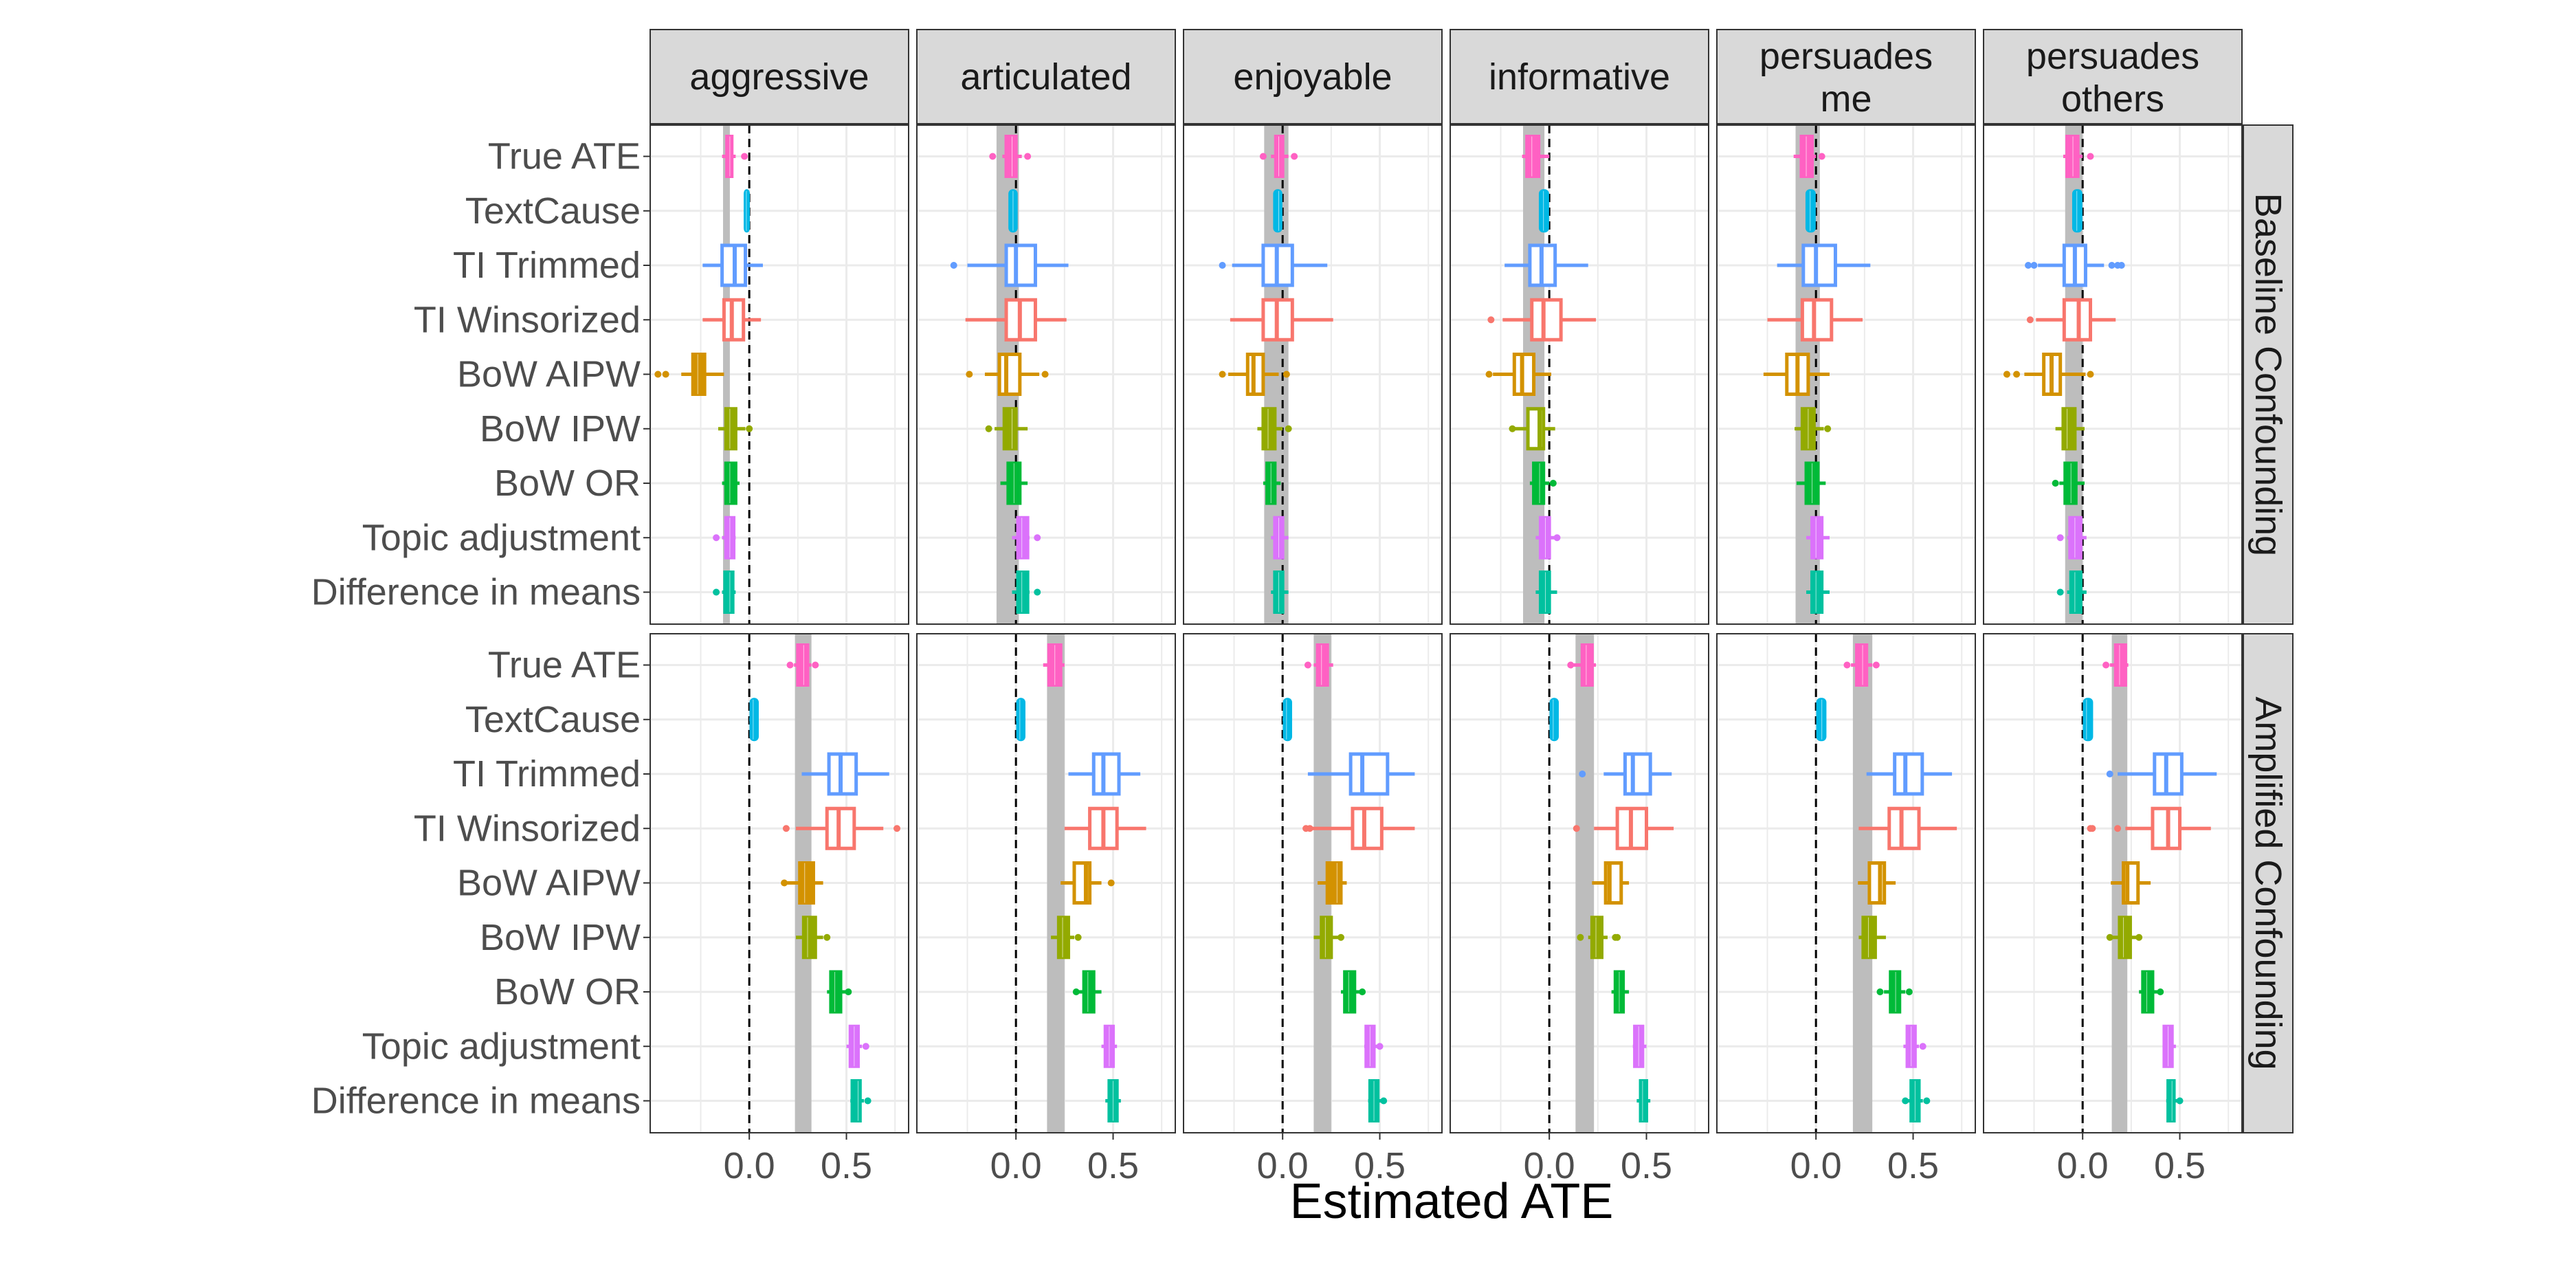 Image resolution: width=2576 pixels, height=1284 pixels. Describe the element at coordinates (2112, 99) in the screenshot. I see `strip-label-line: others` at that location.